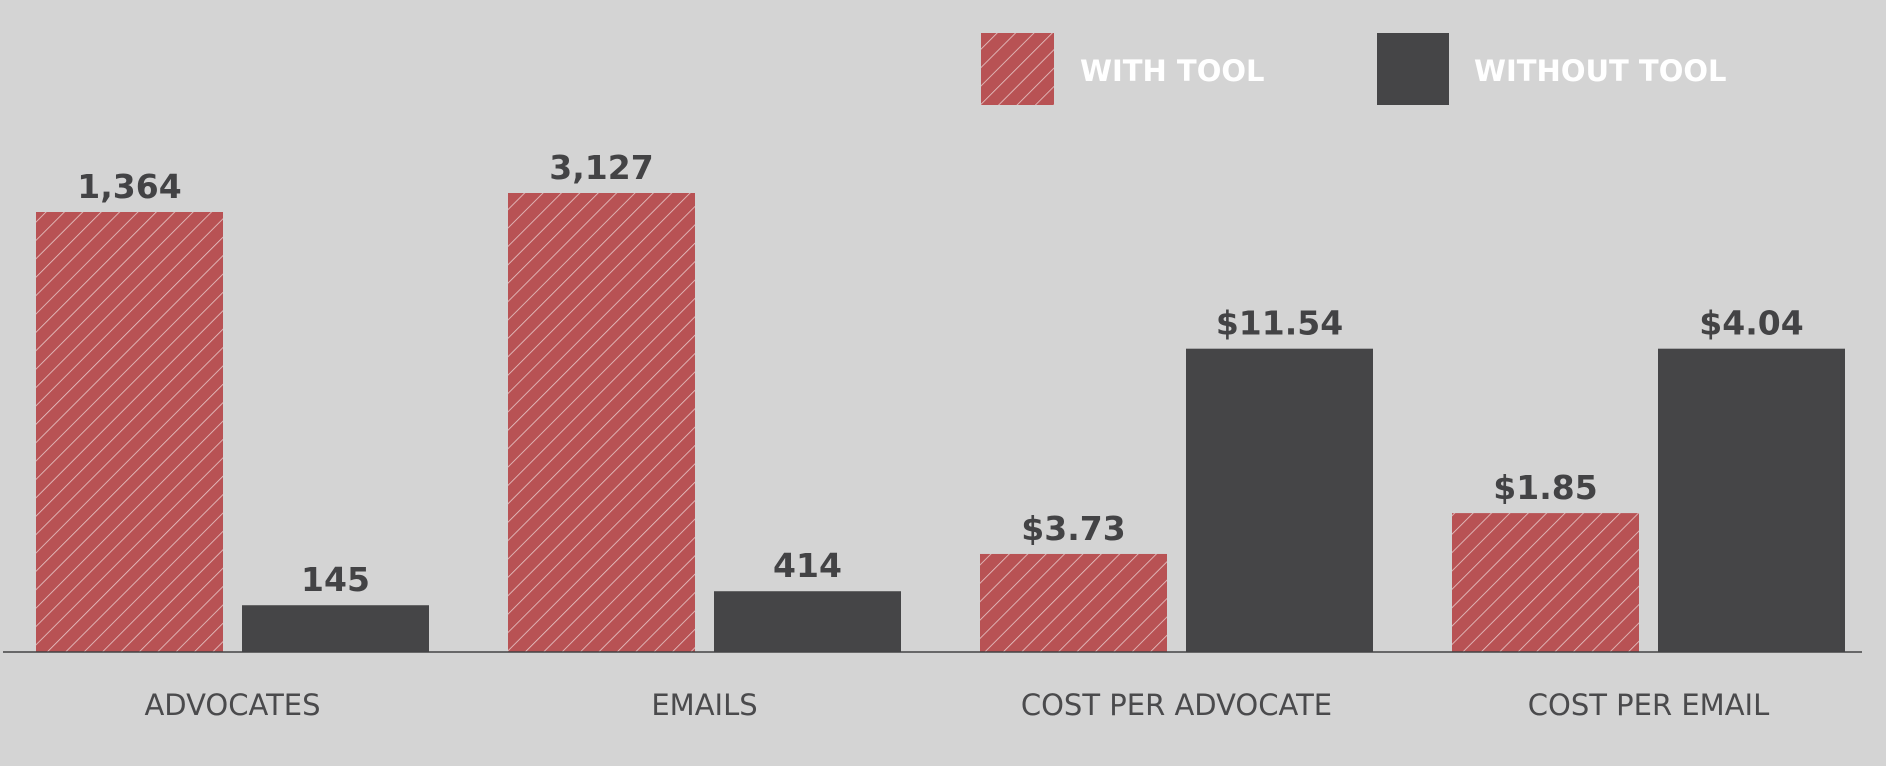 The height and width of the screenshot is (766, 1886). Describe the element at coordinates (807, 565) in the screenshot. I see `value-label-without-tool-emails: 414` at that location.